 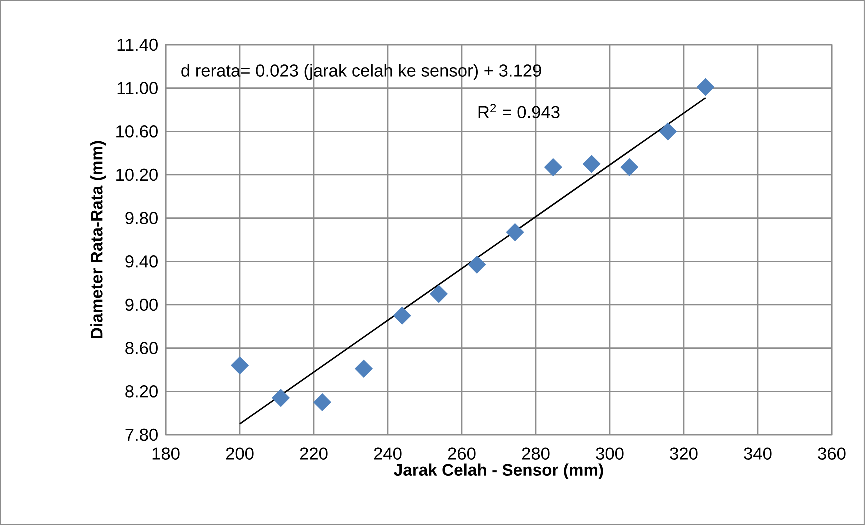 What do you see at coordinates (684, 454) in the screenshot?
I see `x-tick-label: 320` at bounding box center [684, 454].